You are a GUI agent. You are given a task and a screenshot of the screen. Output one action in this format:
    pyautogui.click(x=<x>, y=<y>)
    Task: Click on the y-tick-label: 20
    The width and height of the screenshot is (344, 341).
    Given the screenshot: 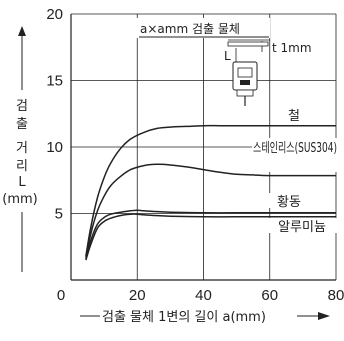 What is the action you would take?
    pyautogui.click(x=54, y=14)
    